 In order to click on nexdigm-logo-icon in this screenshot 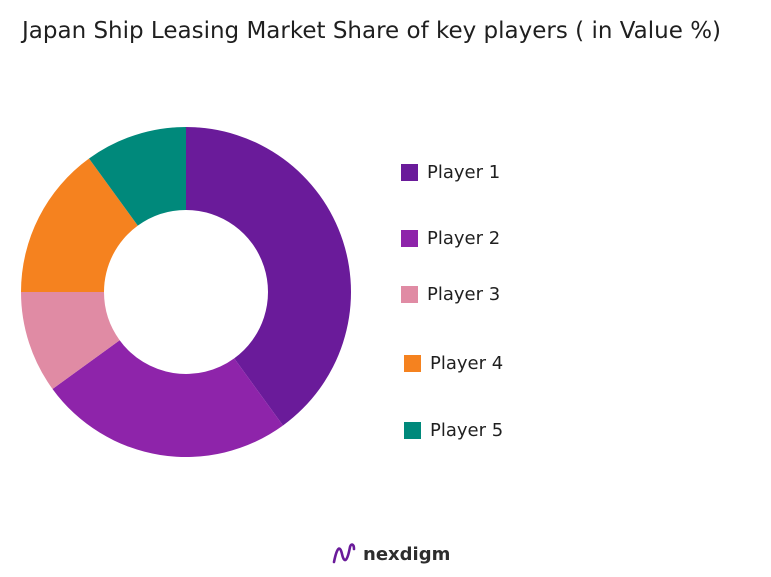, I will do `click(344, 553)`.